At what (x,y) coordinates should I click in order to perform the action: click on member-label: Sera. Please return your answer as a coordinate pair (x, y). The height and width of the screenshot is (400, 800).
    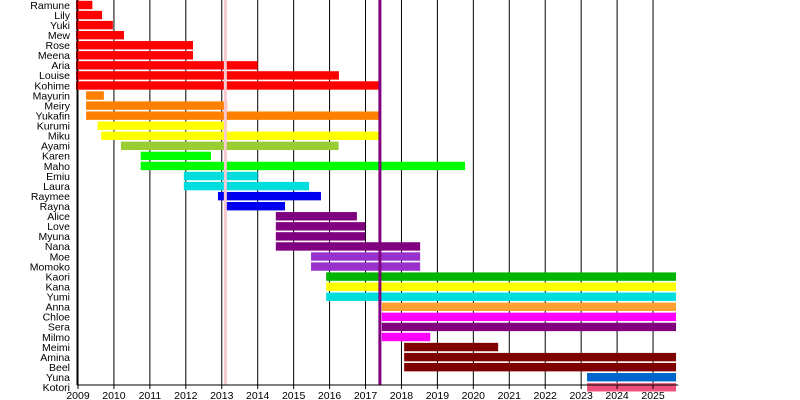
    Looking at the image, I should click on (59, 328).